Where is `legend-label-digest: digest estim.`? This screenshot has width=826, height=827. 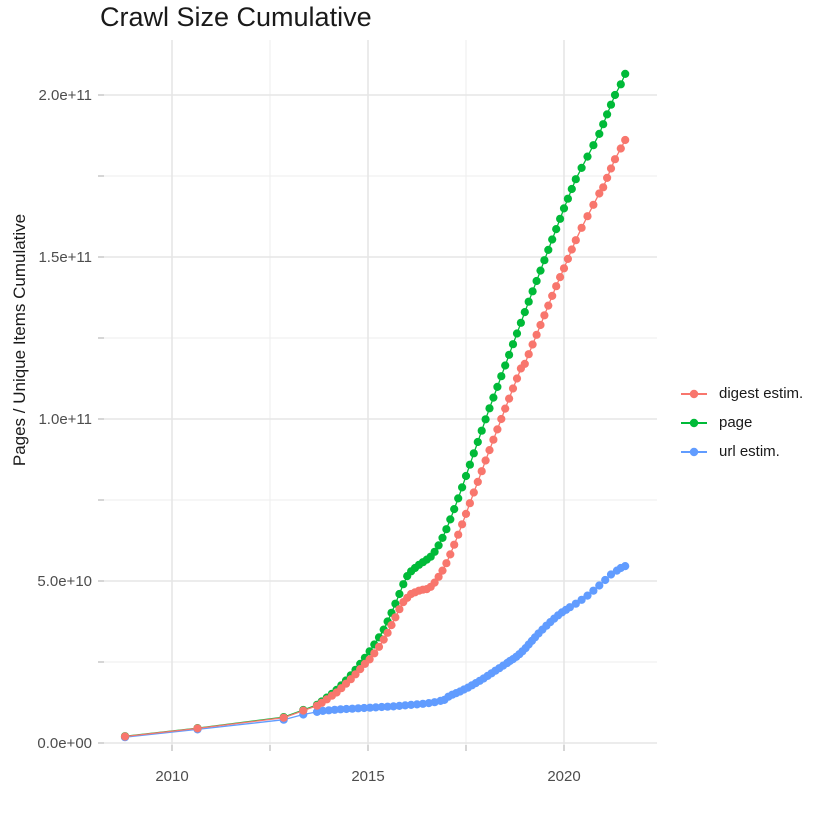 legend-label-digest: digest estim. is located at coordinates (761, 393).